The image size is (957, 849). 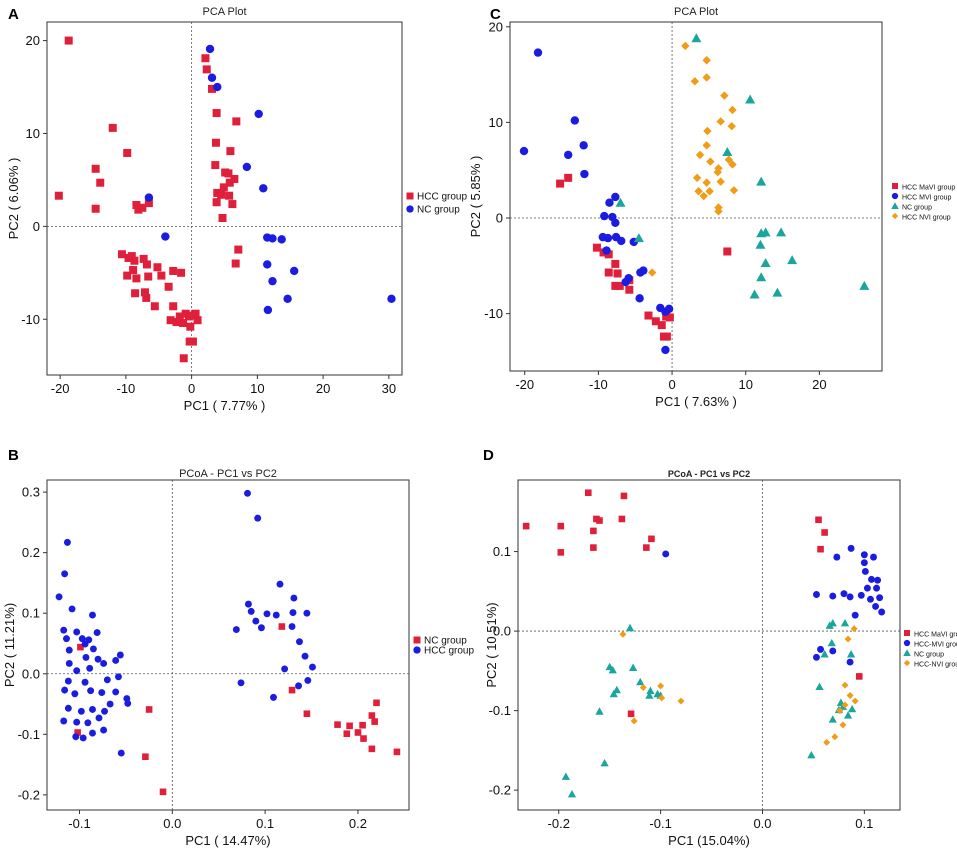 What do you see at coordinates (935, 635) in the screenshot?
I see `panel-d-legend-label-hcc-mavi-group: HCC MaVI group` at bounding box center [935, 635].